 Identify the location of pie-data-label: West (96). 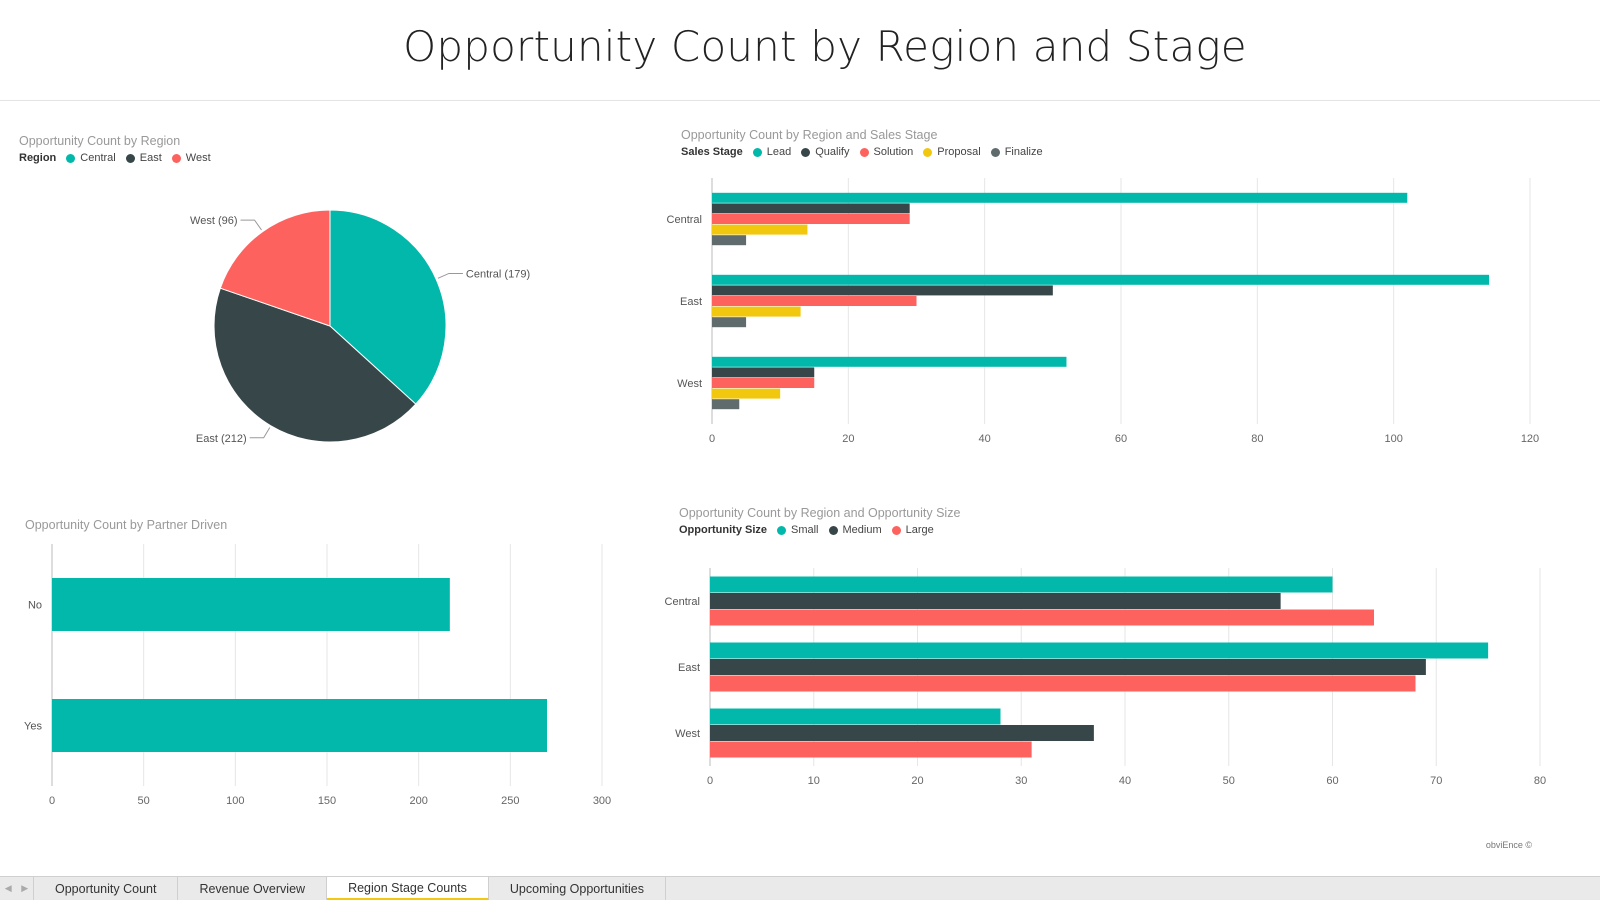
(213, 221).